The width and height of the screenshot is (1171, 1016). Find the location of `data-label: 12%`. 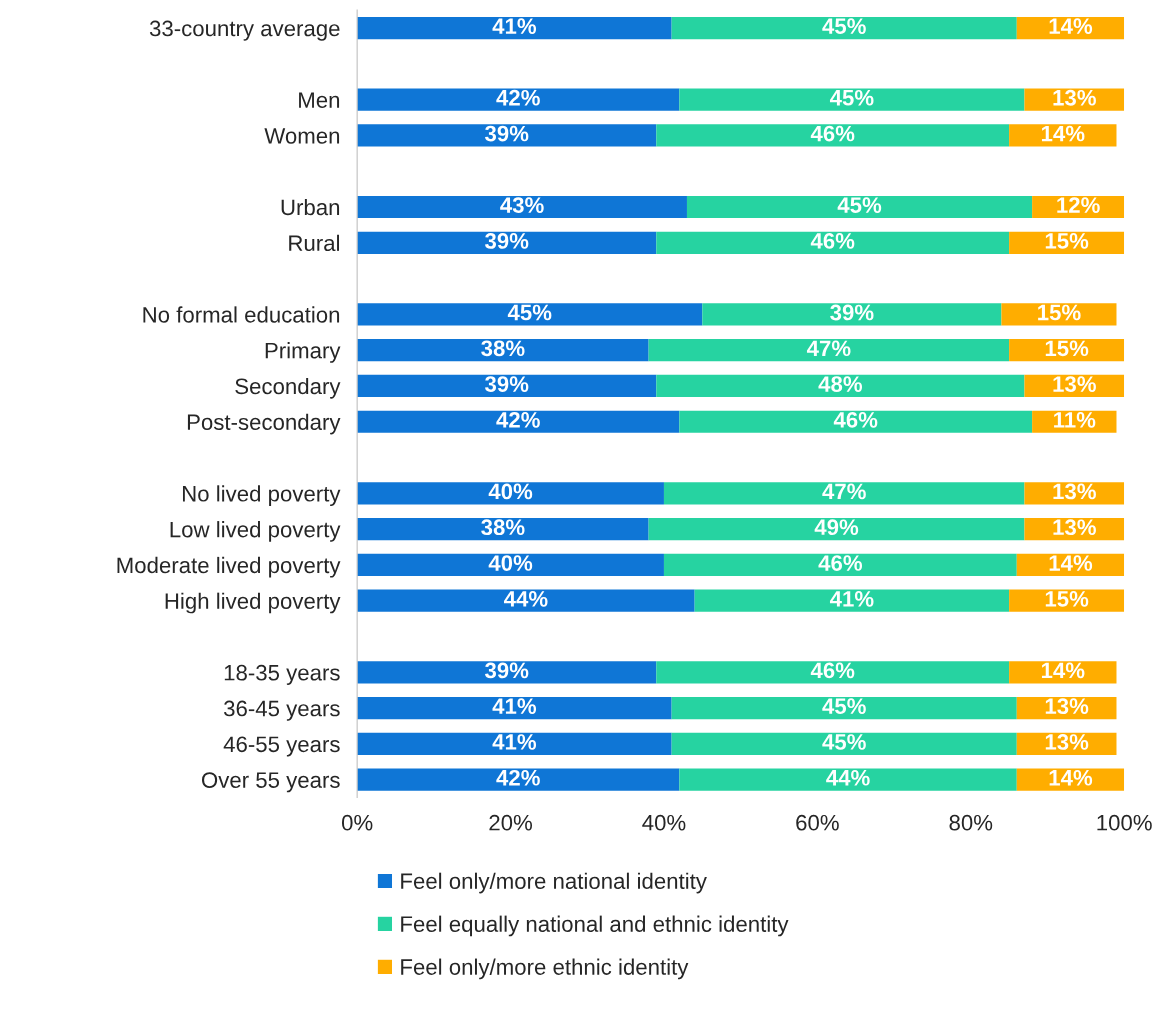

data-label: 12% is located at coordinates (1078, 205).